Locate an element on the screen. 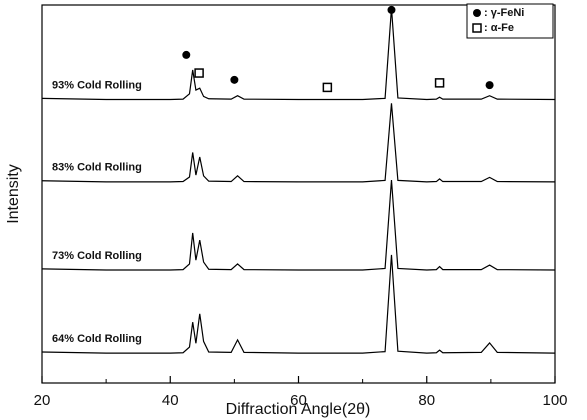  series-label: 93% Cold Rolling is located at coordinates (97, 85).